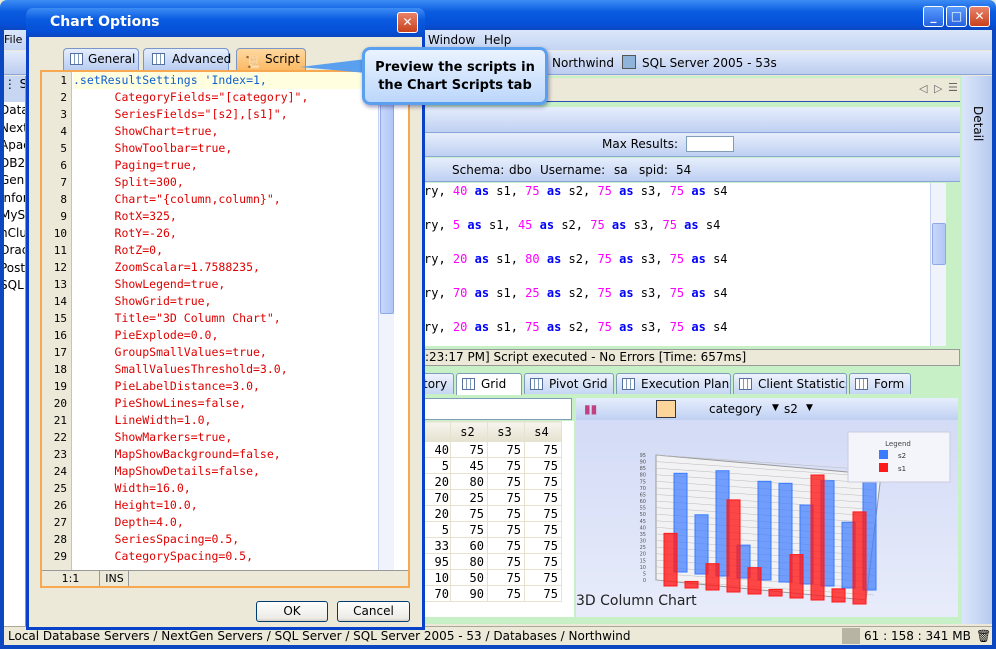 This screenshot has width=996, height=649. What do you see at coordinates (493, 593) in the screenshot?
I see `table-row: 70 90 75 75` at bounding box center [493, 593].